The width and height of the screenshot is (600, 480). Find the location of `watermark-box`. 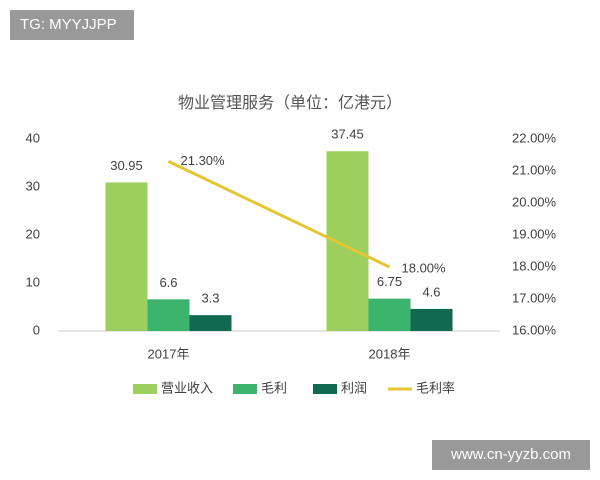

watermark-box is located at coordinates (72, 25).